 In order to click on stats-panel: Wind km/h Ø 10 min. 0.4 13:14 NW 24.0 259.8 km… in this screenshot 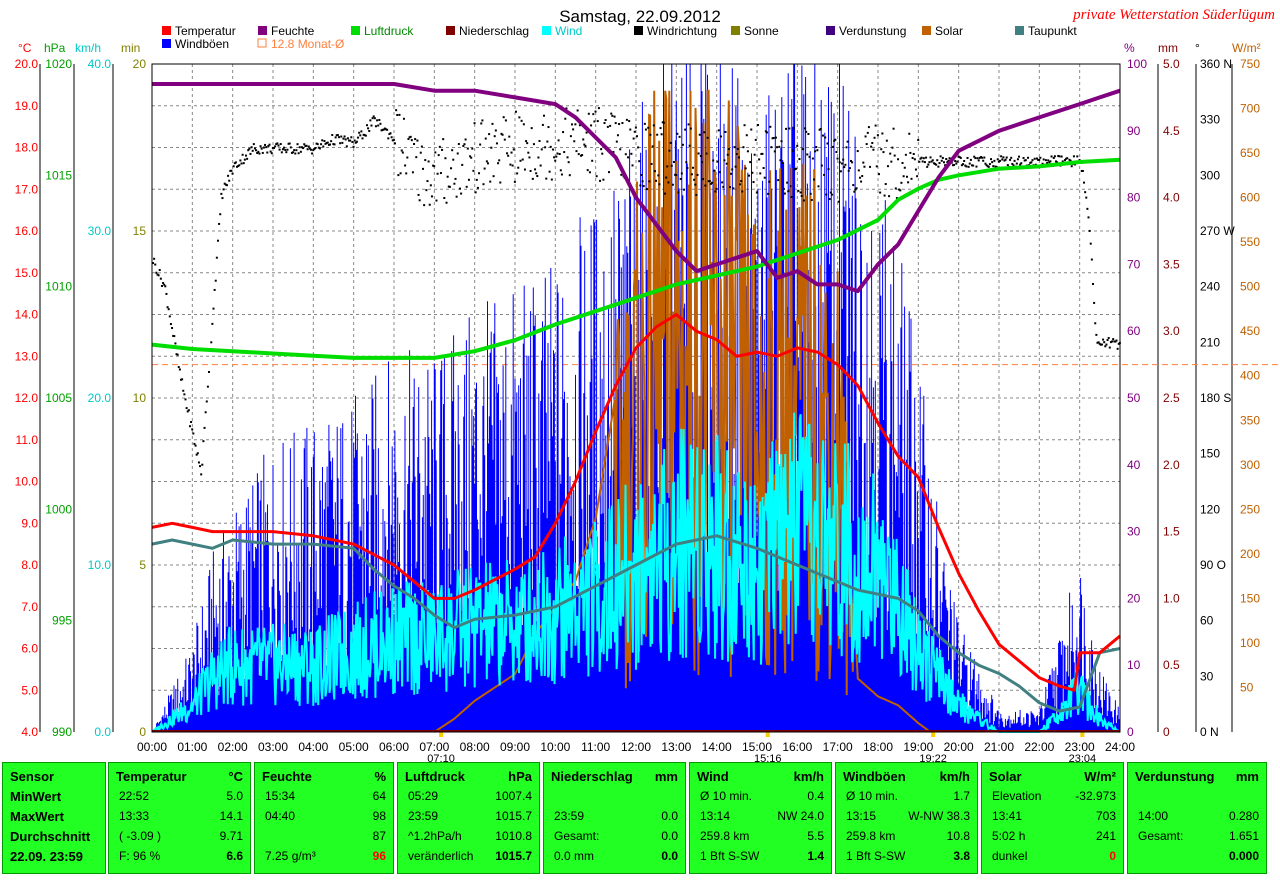, I will do `click(760, 818)`.